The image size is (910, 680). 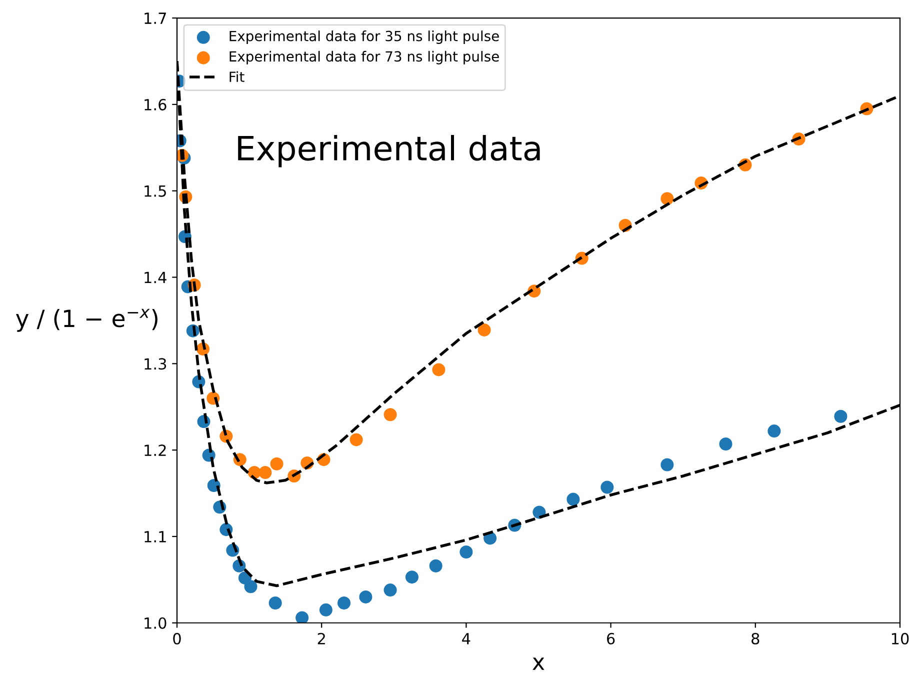 What do you see at coordinates (155, 536) in the screenshot?
I see `y-tick-label: 1.1` at bounding box center [155, 536].